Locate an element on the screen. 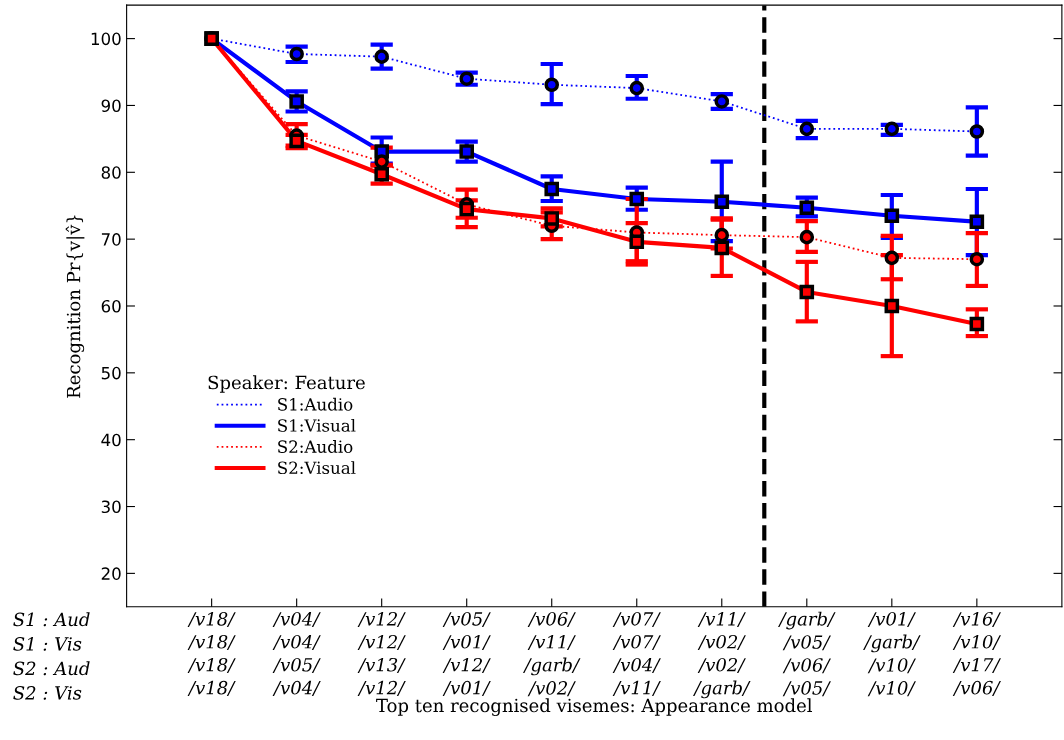  legend-label: S1:Audio is located at coordinates (315, 404).